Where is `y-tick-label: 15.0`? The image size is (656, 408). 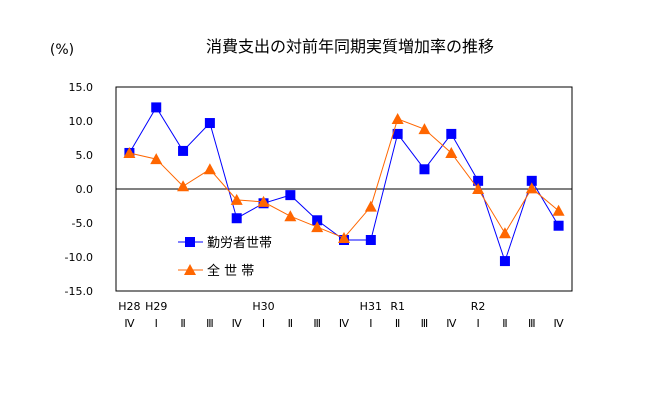 y-tick-label: 15.0 is located at coordinates (81, 87).